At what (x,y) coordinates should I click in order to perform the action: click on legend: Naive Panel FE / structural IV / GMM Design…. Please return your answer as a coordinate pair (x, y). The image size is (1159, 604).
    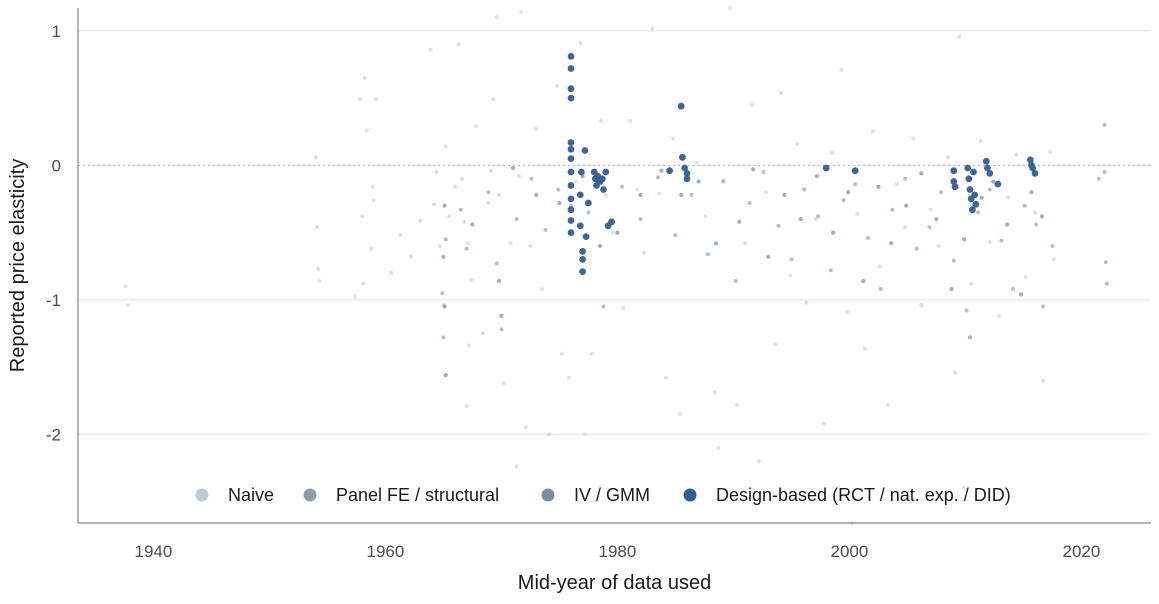
    Looking at the image, I should click on (603, 495).